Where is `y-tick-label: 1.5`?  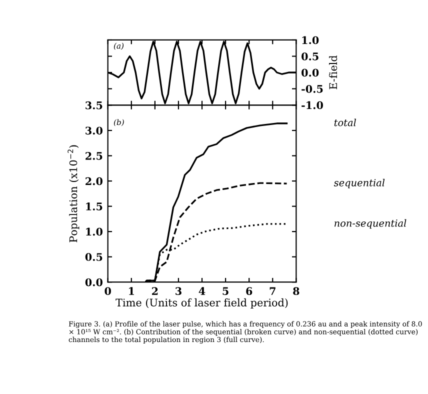 y-tick-label: 1.5 is located at coordinates (94, 206).